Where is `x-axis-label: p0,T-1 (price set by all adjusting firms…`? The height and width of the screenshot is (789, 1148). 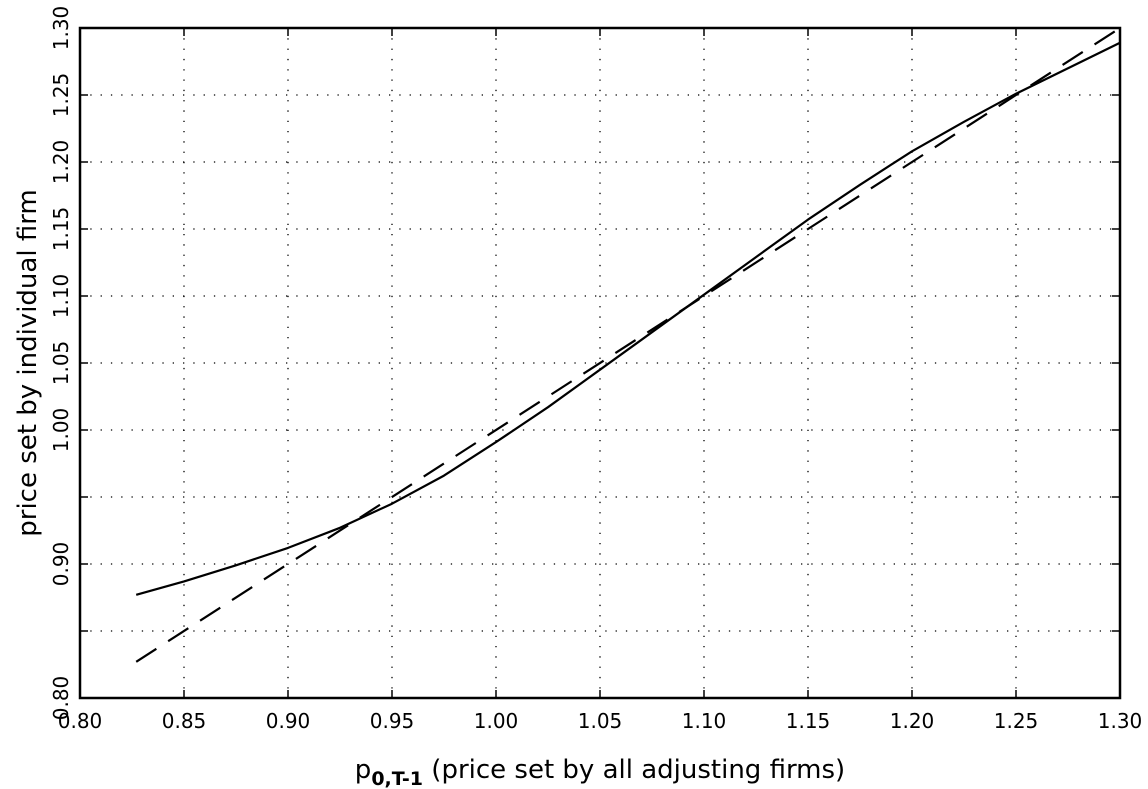
x-axis-label: p0,T-1 (price set by all adjusting firms… is located at coordinates (600, 772).